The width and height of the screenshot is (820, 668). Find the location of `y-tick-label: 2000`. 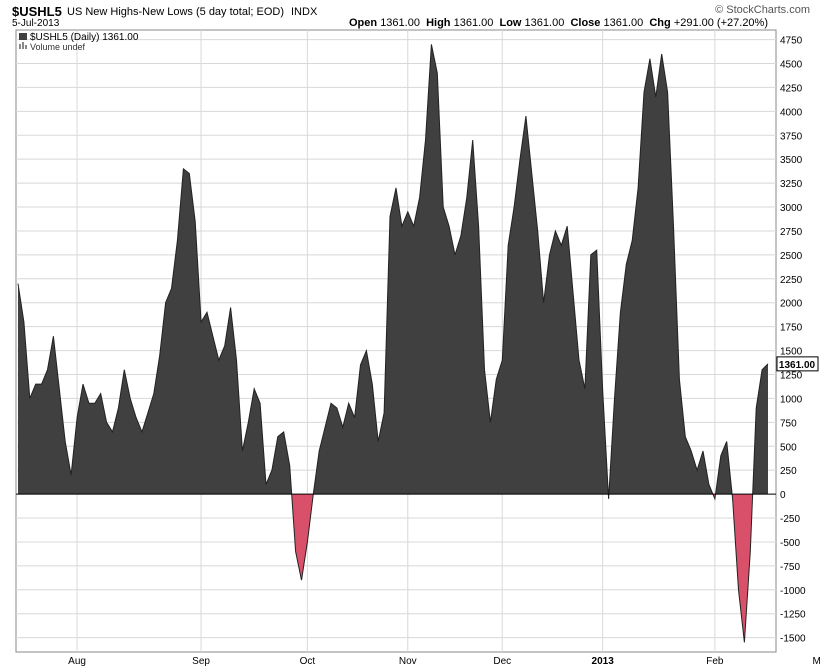

y-tick-label: 2000 is located at coordinates (791, 304).